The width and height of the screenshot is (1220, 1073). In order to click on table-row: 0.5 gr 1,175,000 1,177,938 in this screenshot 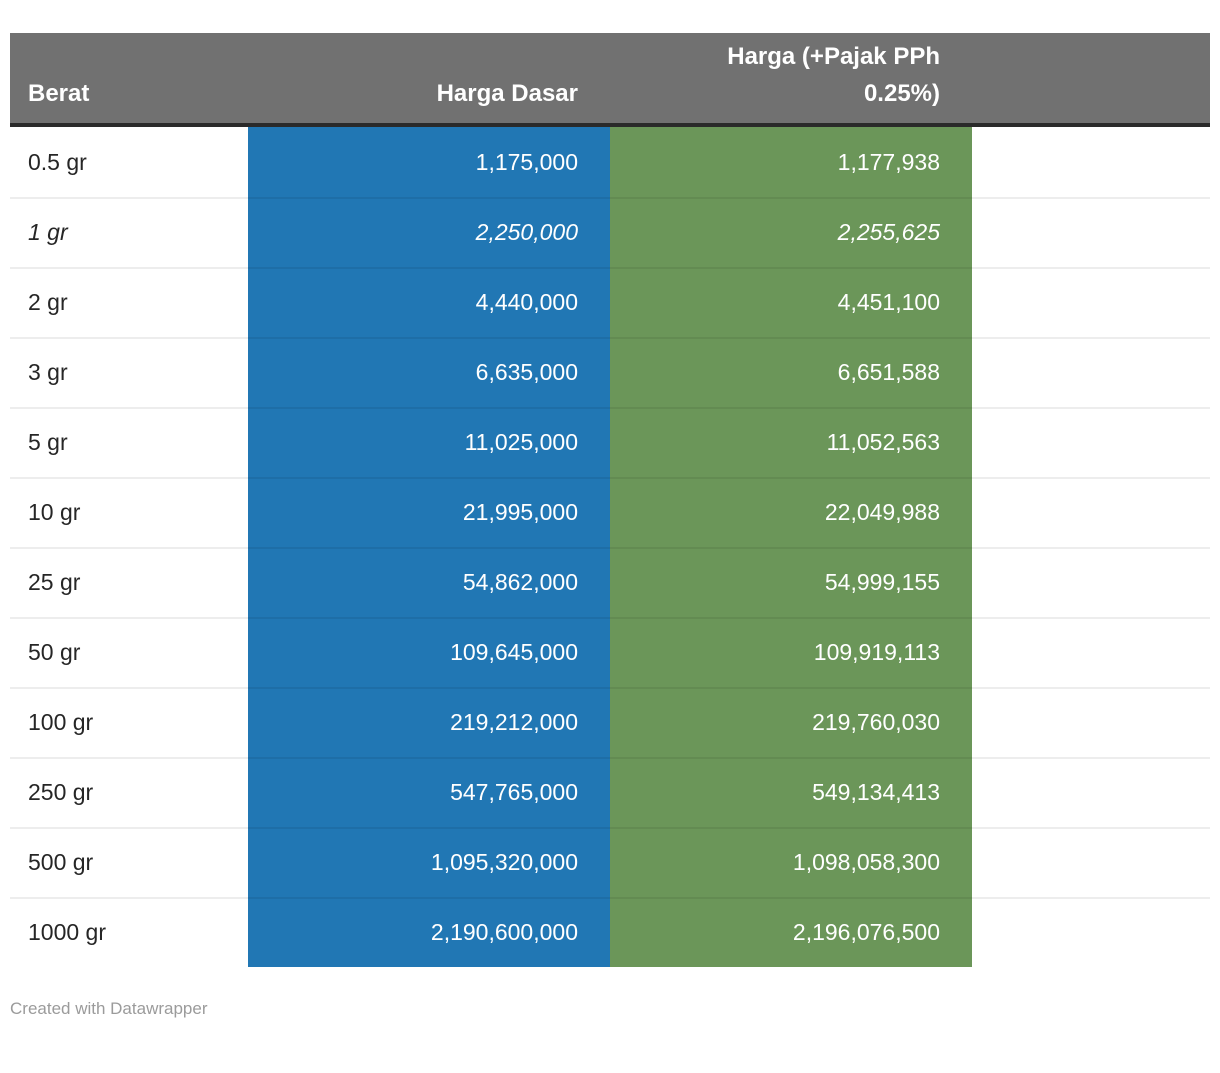, I will do `click(610, 162)`.